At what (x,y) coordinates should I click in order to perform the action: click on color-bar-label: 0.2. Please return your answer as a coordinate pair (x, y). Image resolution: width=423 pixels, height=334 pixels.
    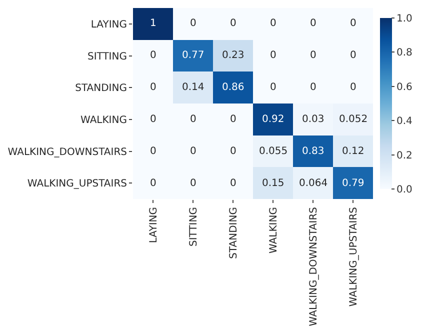
    Looking at the image, I should click on (404, 156).